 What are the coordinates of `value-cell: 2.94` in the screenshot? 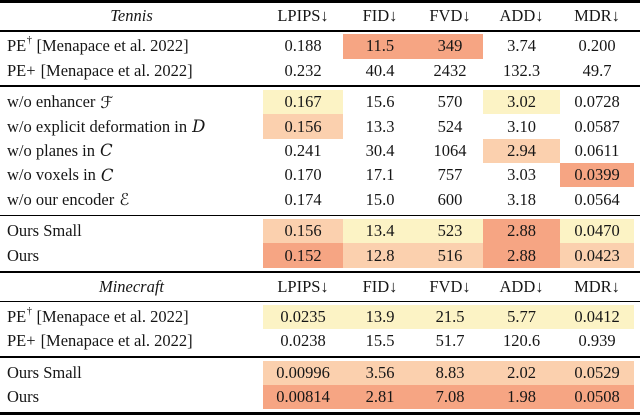 It's located at (521, 151).